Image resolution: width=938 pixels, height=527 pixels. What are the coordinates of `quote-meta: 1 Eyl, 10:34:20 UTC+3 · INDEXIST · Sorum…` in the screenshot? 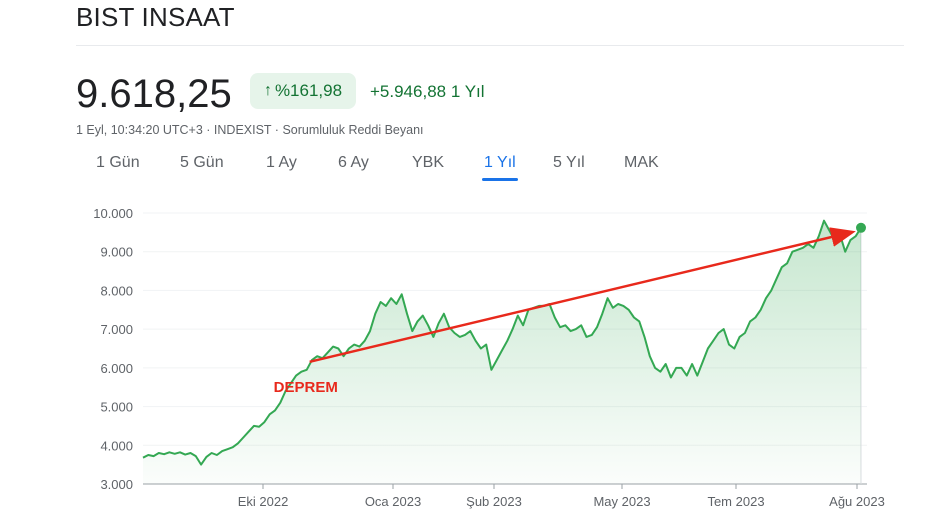 It's located at (250, 130).